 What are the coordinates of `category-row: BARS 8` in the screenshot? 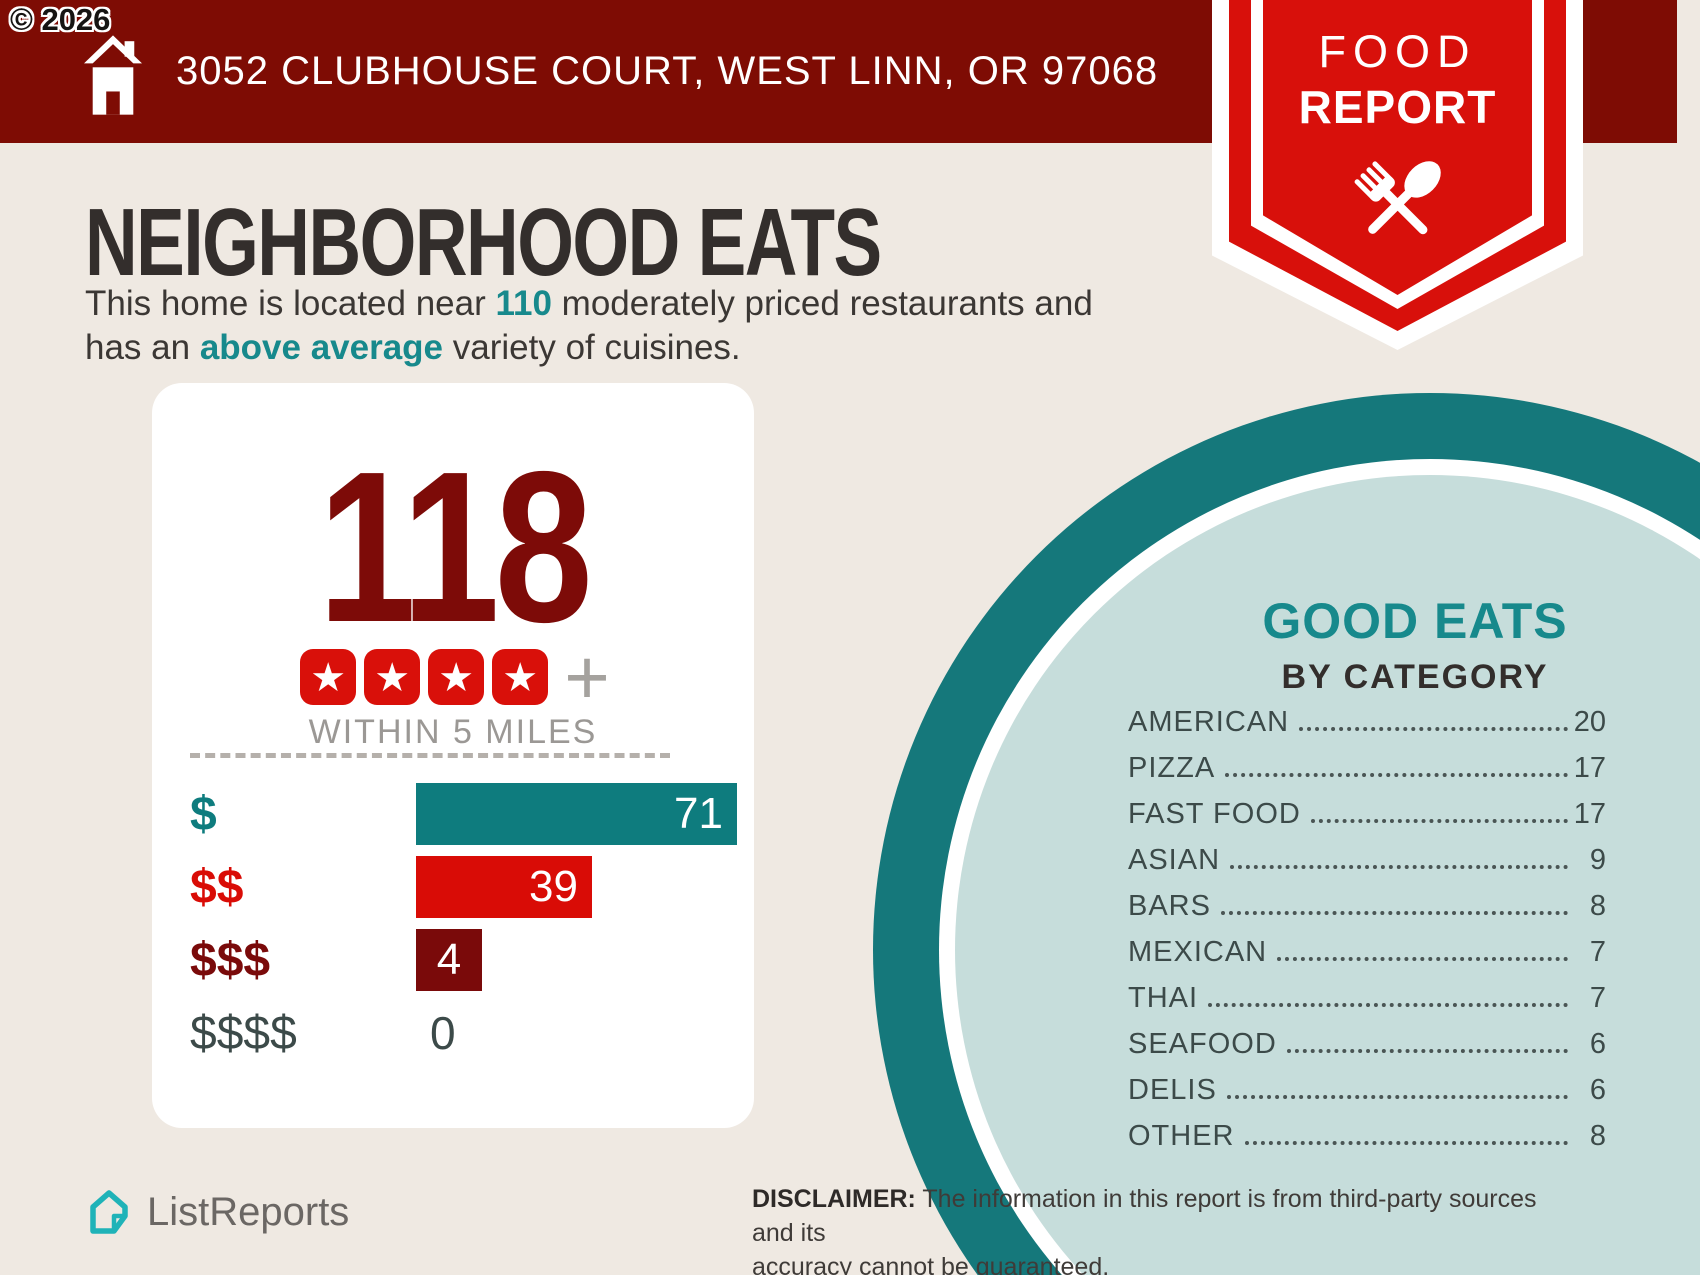 It's located at (1367, 913).